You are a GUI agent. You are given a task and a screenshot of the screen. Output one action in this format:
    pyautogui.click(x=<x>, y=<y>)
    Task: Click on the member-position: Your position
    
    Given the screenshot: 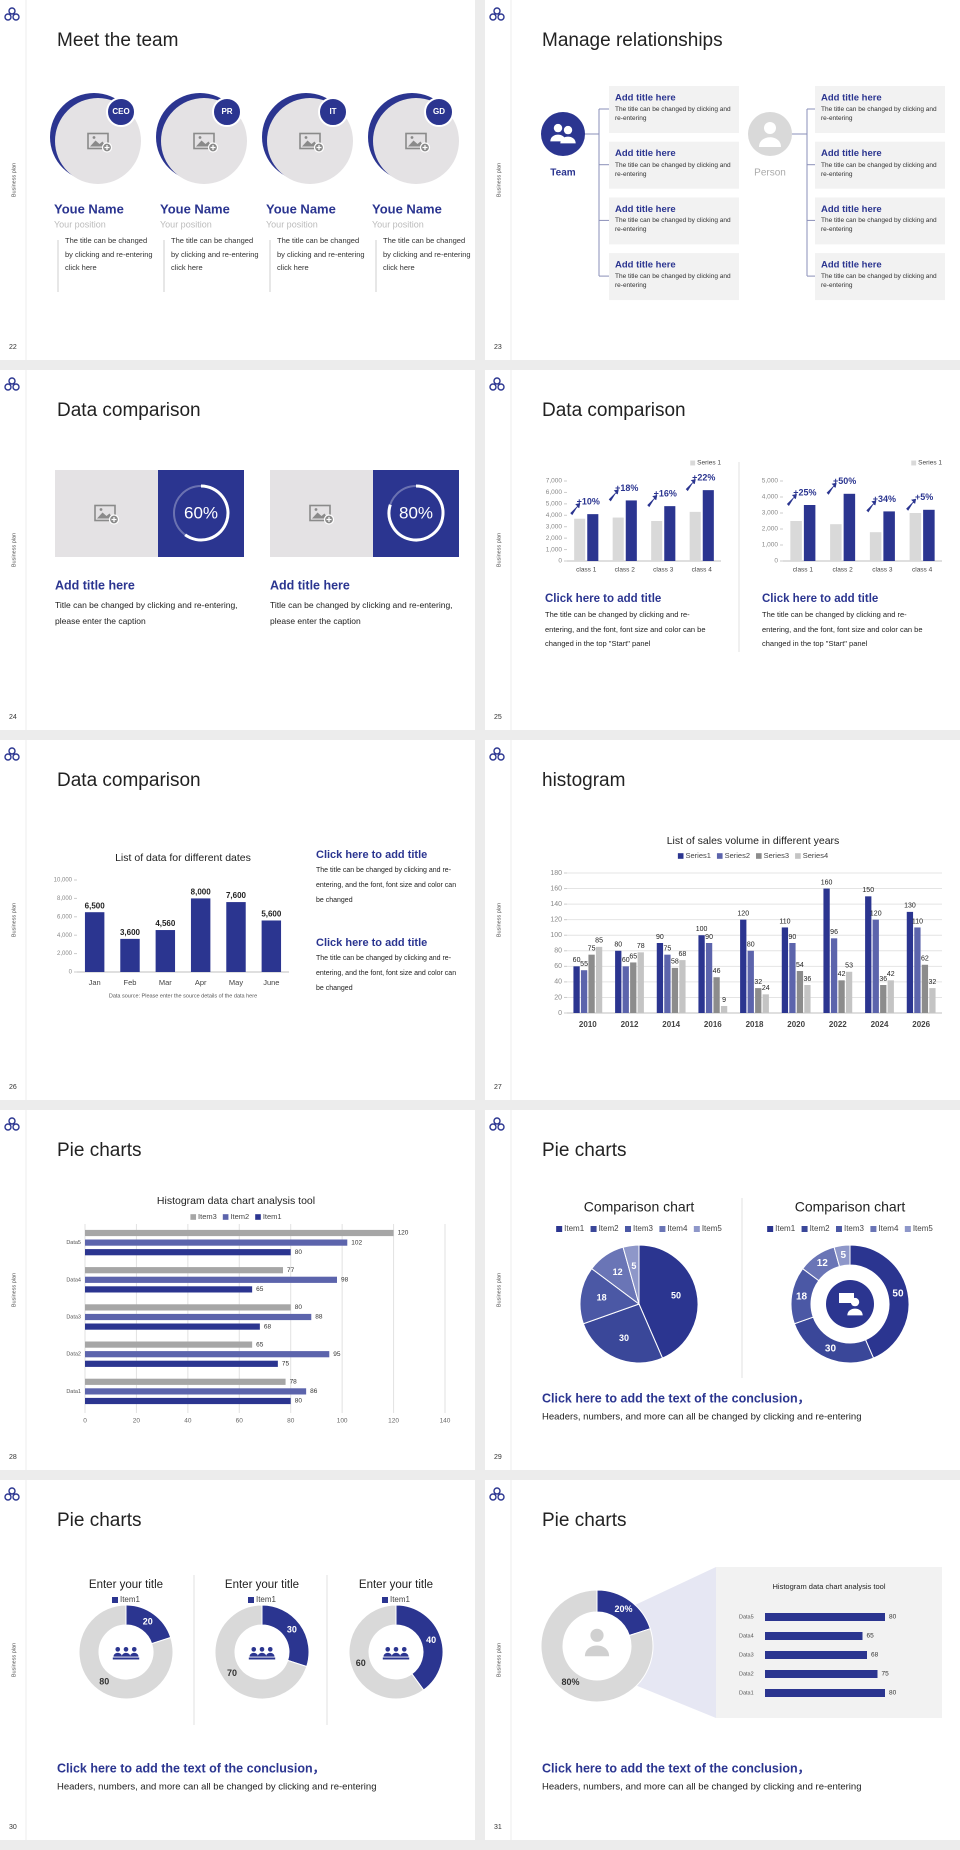 What is the action you would take?
    pyautogui.click(x=398, y=224)
    